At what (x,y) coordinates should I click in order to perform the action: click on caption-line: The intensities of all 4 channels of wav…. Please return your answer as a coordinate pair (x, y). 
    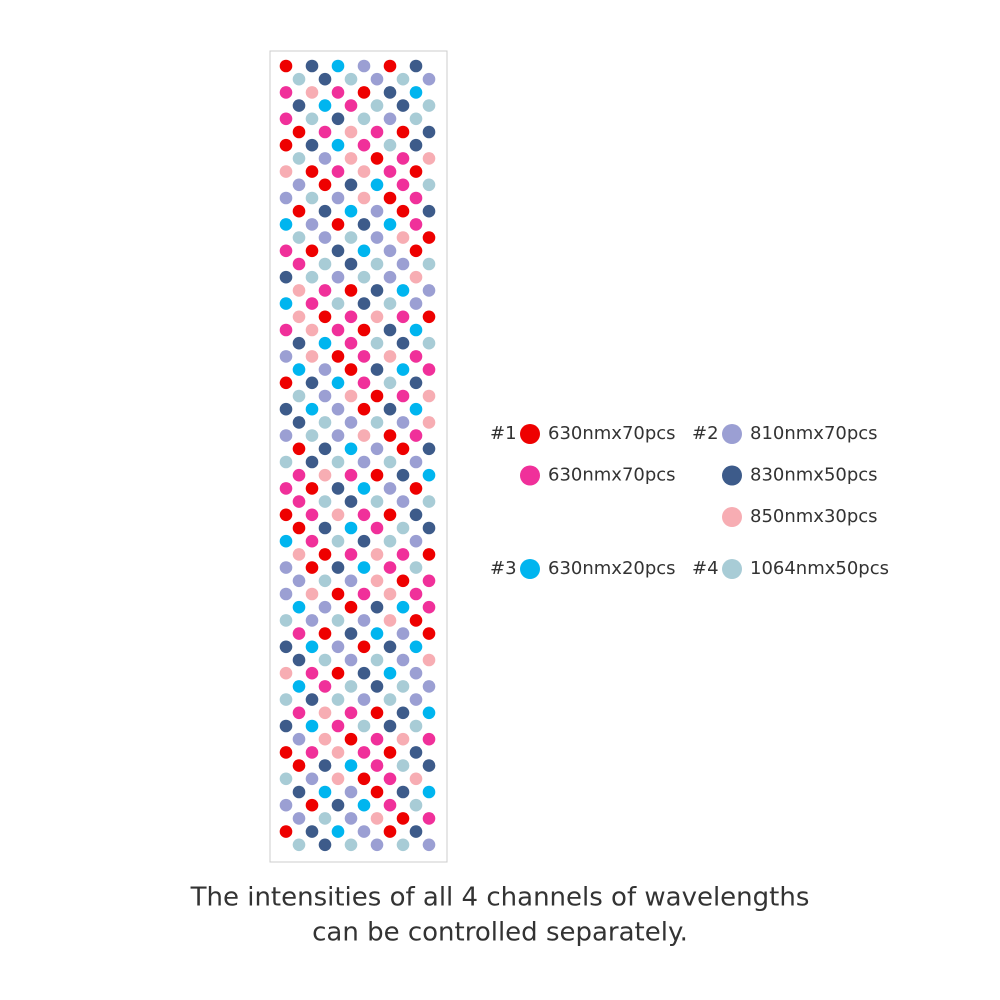
    Looking at the image, I should click on (500, 898).